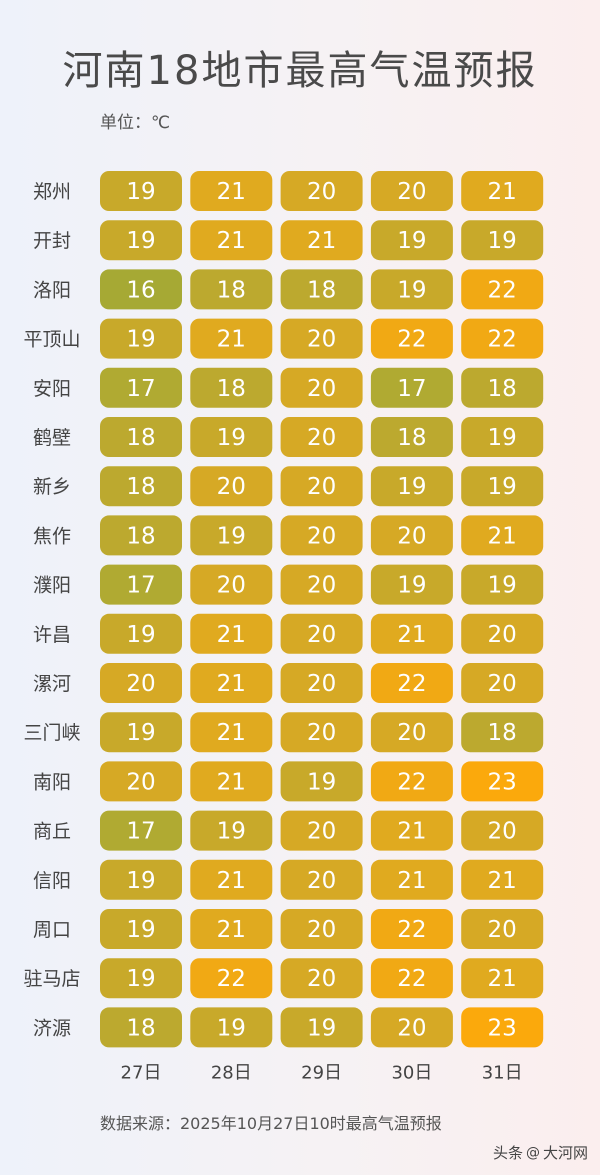 Image resolution: width=600 pixels, height=1175 pixels. Describe the element at coordinates (52, 881) in the screenshot. I see `row-label: 信阳` at that location.